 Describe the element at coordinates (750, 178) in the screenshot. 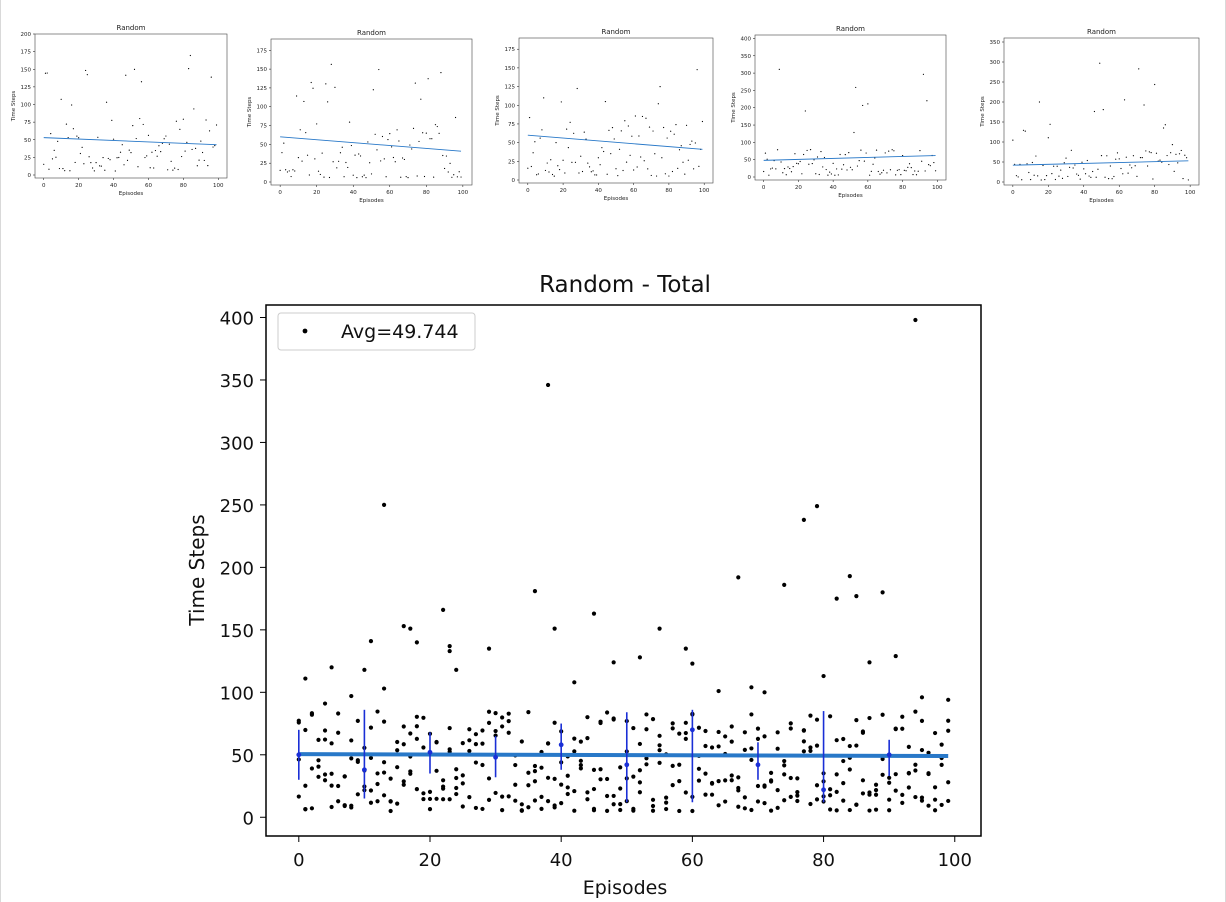

I see `thumbnail-y-tick-label: 0` at that location.